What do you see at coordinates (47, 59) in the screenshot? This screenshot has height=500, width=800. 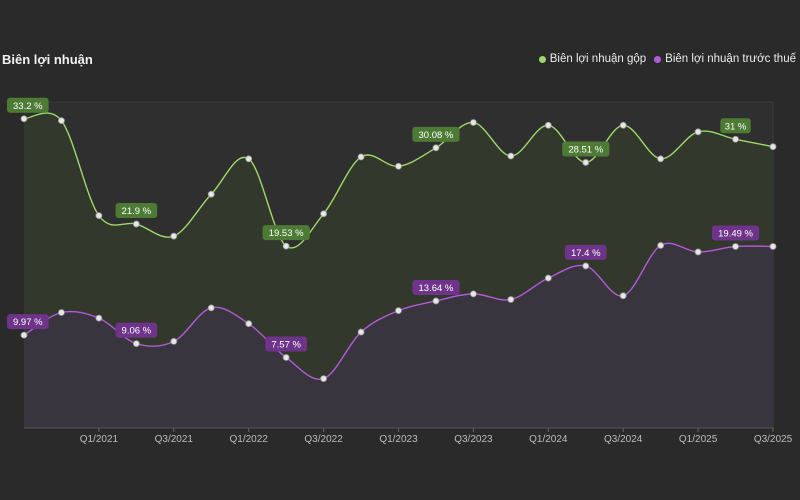 I see `chart-title: Biên lợi nhuận` at bounding box center [47, 59].